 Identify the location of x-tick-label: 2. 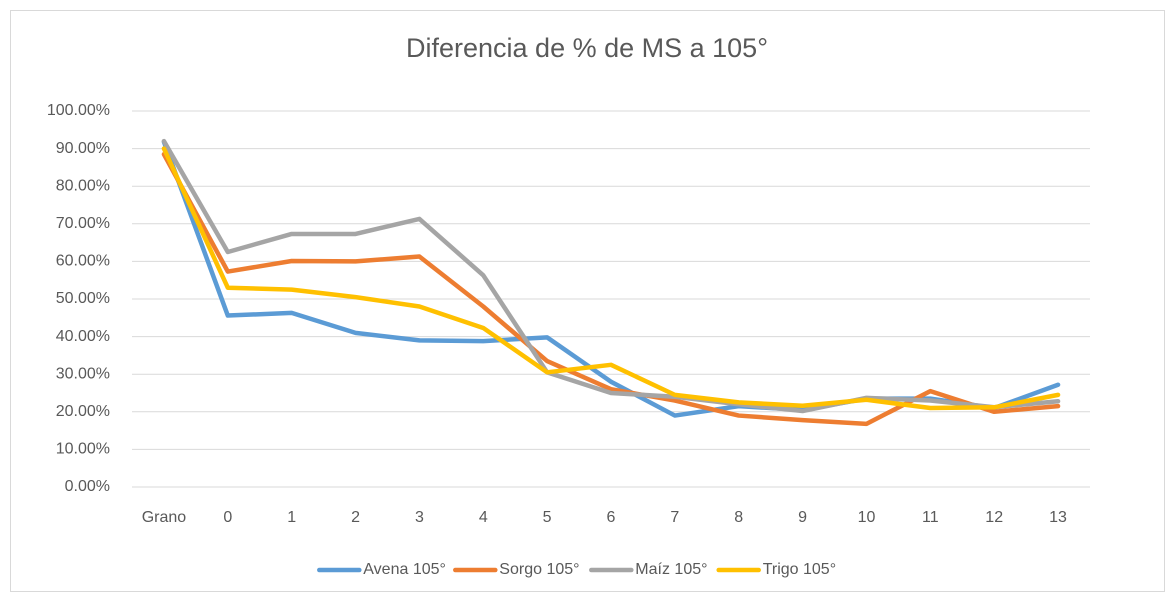
(355, 517).